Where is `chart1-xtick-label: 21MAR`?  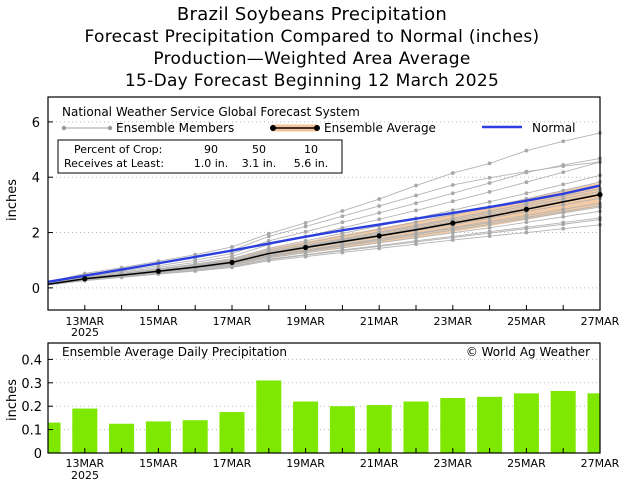
chart1-xtick-label: 21MAR is located at coordinates (379, 321).